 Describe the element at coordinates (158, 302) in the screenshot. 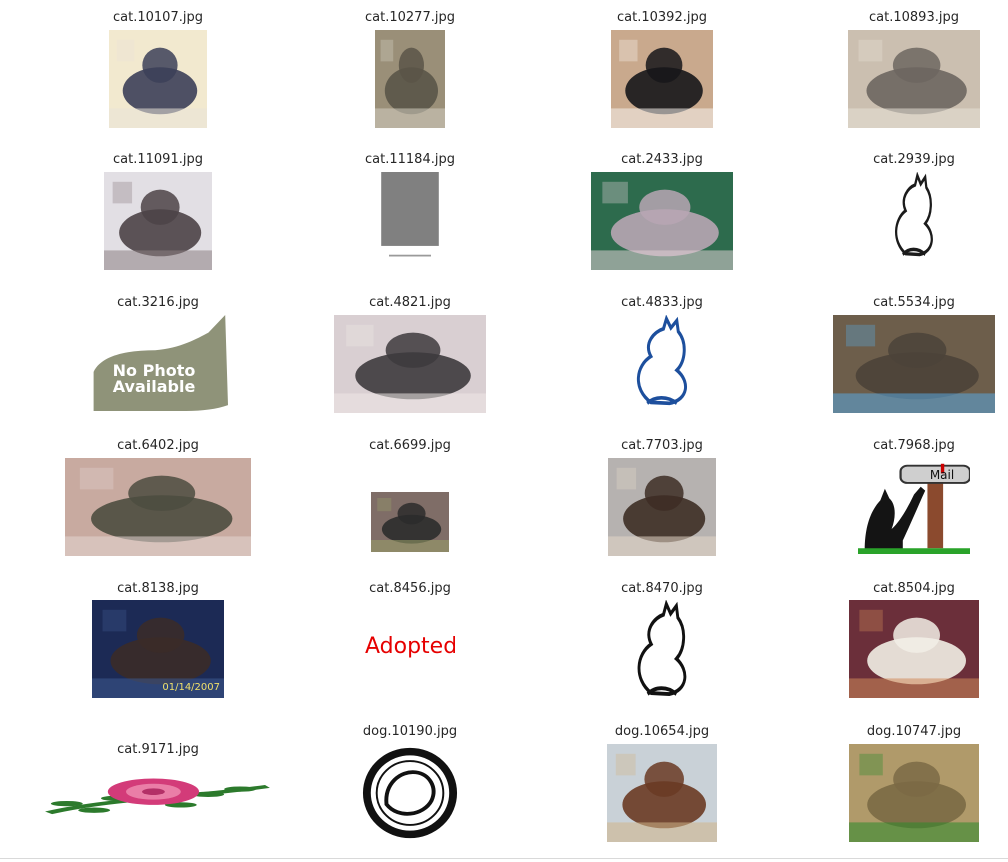

I see `image-caption: cat.3216.jpg` at that location.